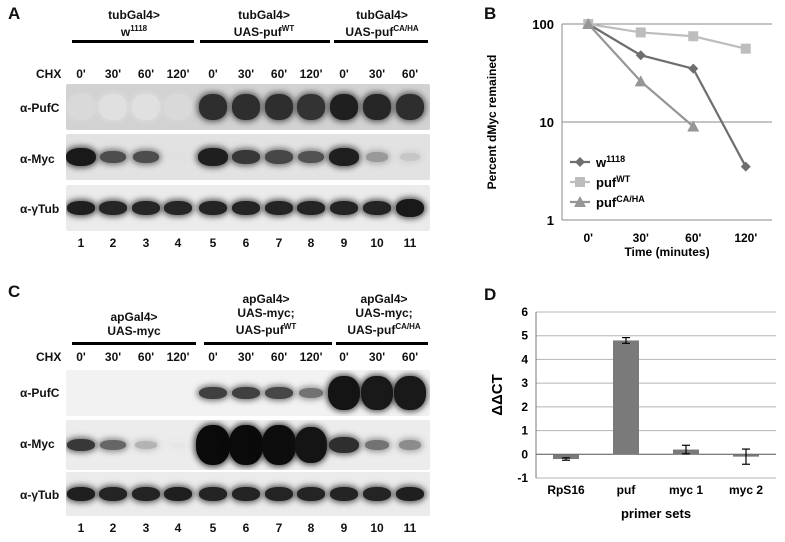 This screenshot has width=785, height=542. What do you see at coordinates (248, 107) in the screenshot?
I see `blot-pufc` at bounding box center [248, 107].